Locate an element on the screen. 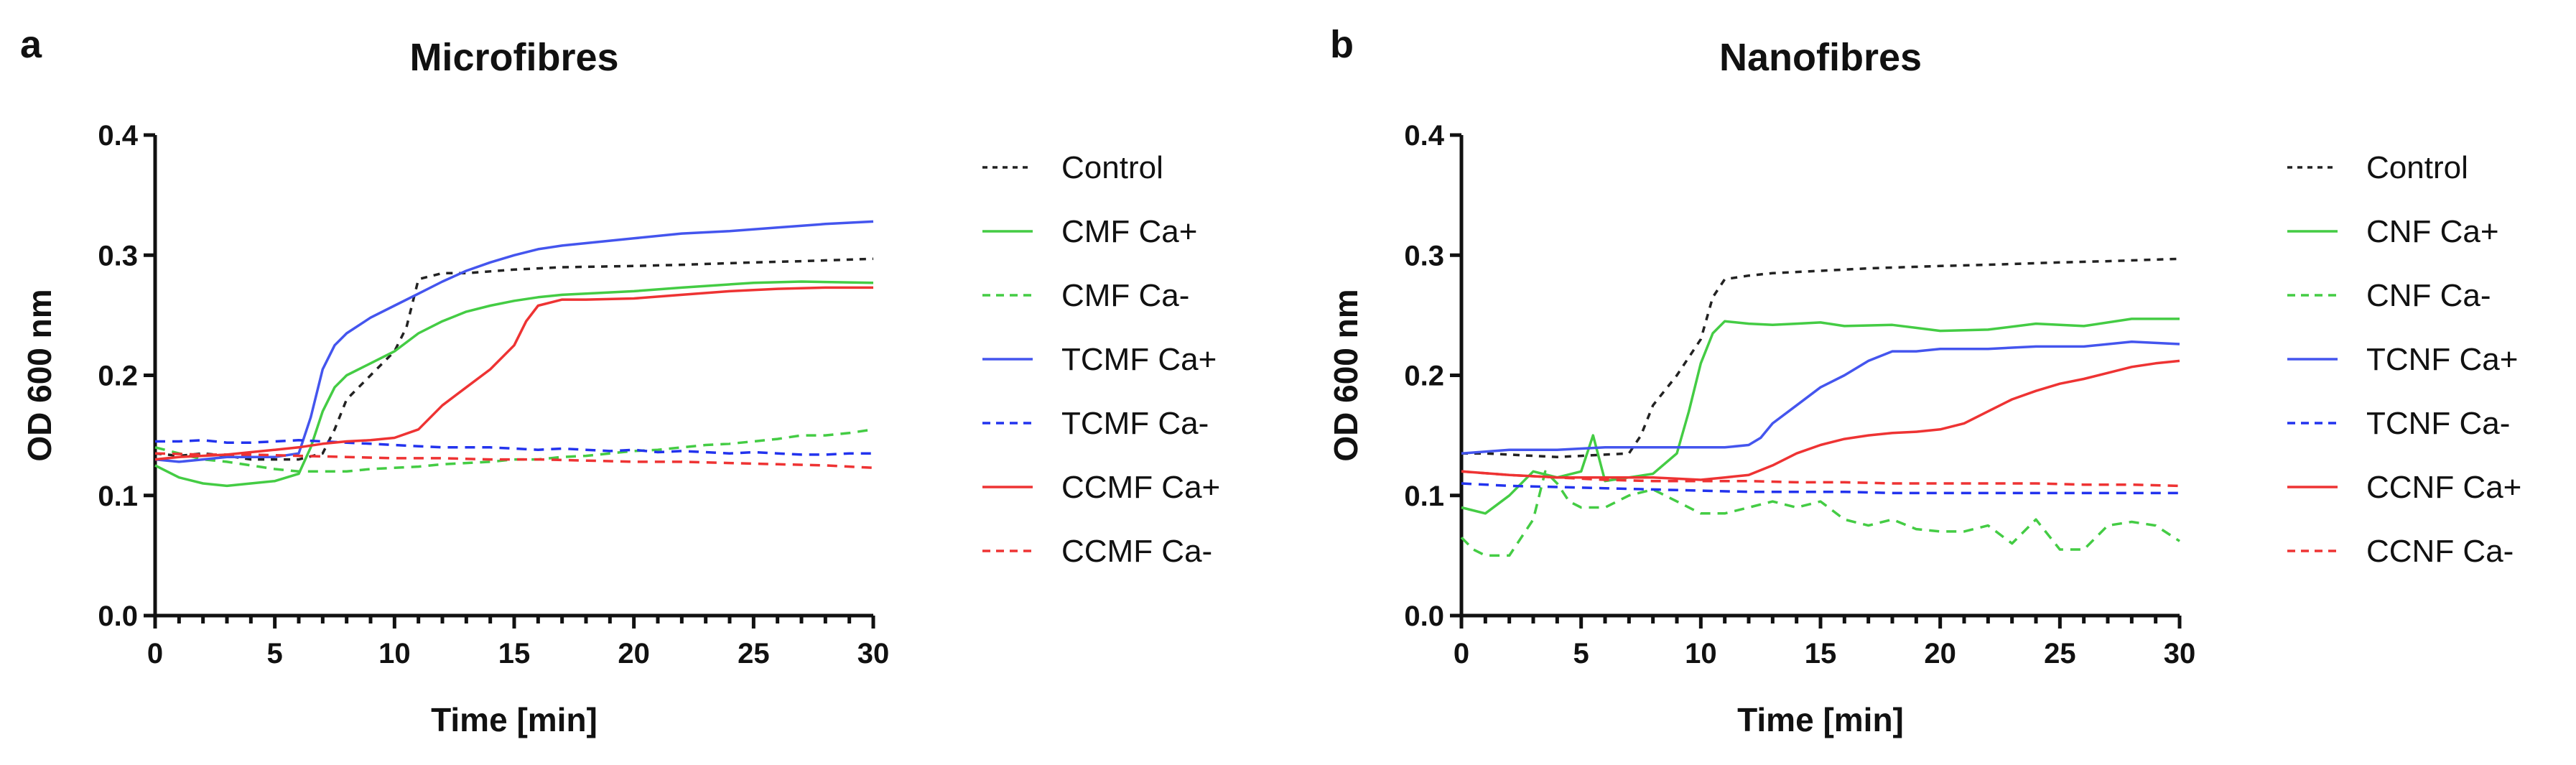 This screenshot has width=2576, height=765. legend-label: CNF Ca- is located at coordinates (2428, 295).